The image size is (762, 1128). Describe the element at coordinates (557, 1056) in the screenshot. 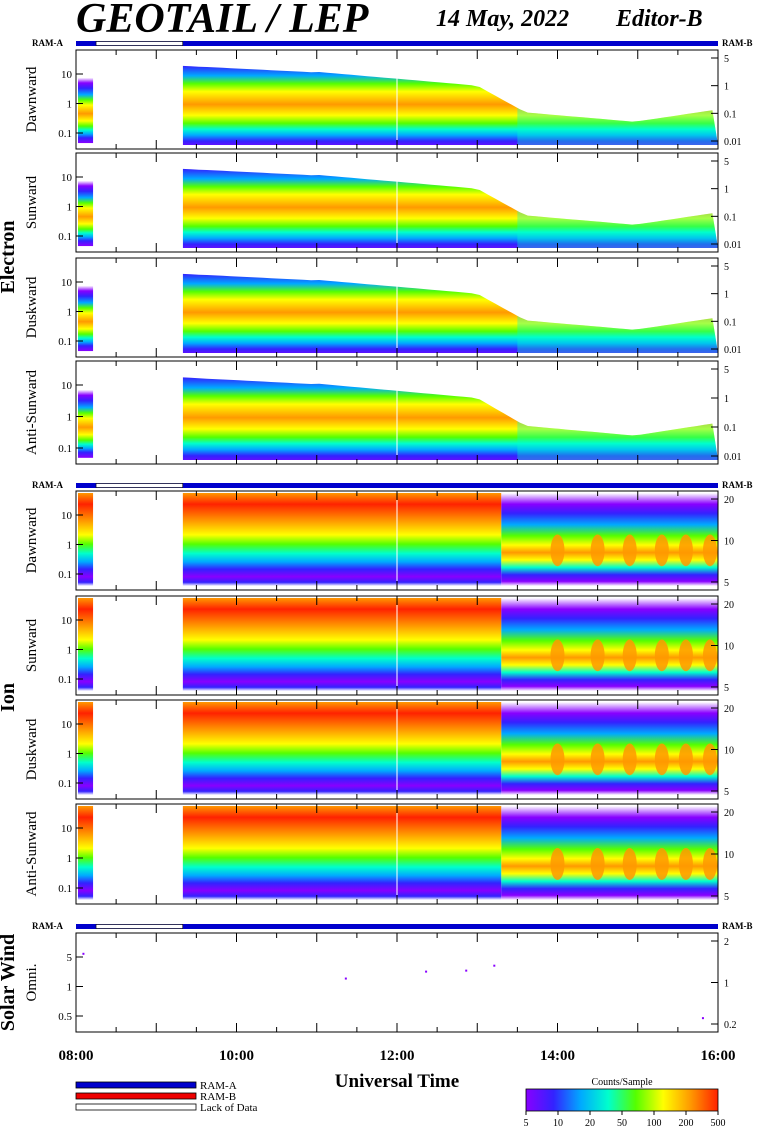

I see `x-tick-label: 14:00` at that location.